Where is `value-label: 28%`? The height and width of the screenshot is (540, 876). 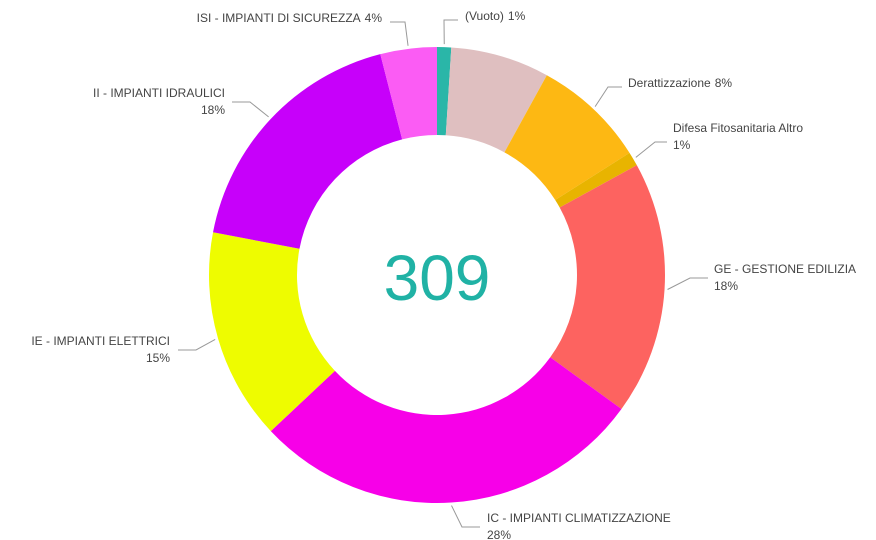
value-label: 28% is located at coordinates (499, 534).